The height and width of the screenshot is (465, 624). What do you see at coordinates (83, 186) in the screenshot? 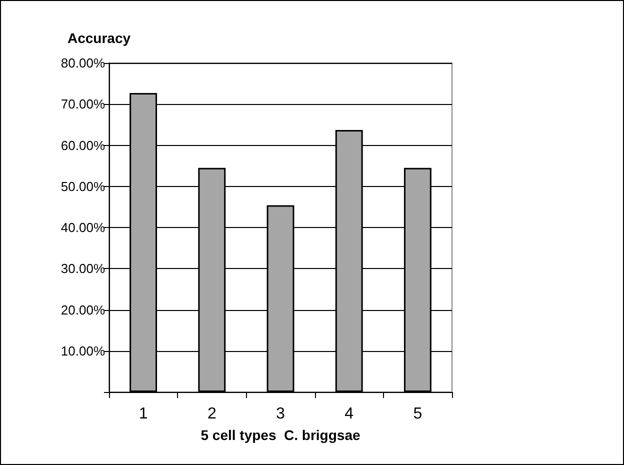
I see `y-tick-label: 50.00%` at bounding box center [83, 186].